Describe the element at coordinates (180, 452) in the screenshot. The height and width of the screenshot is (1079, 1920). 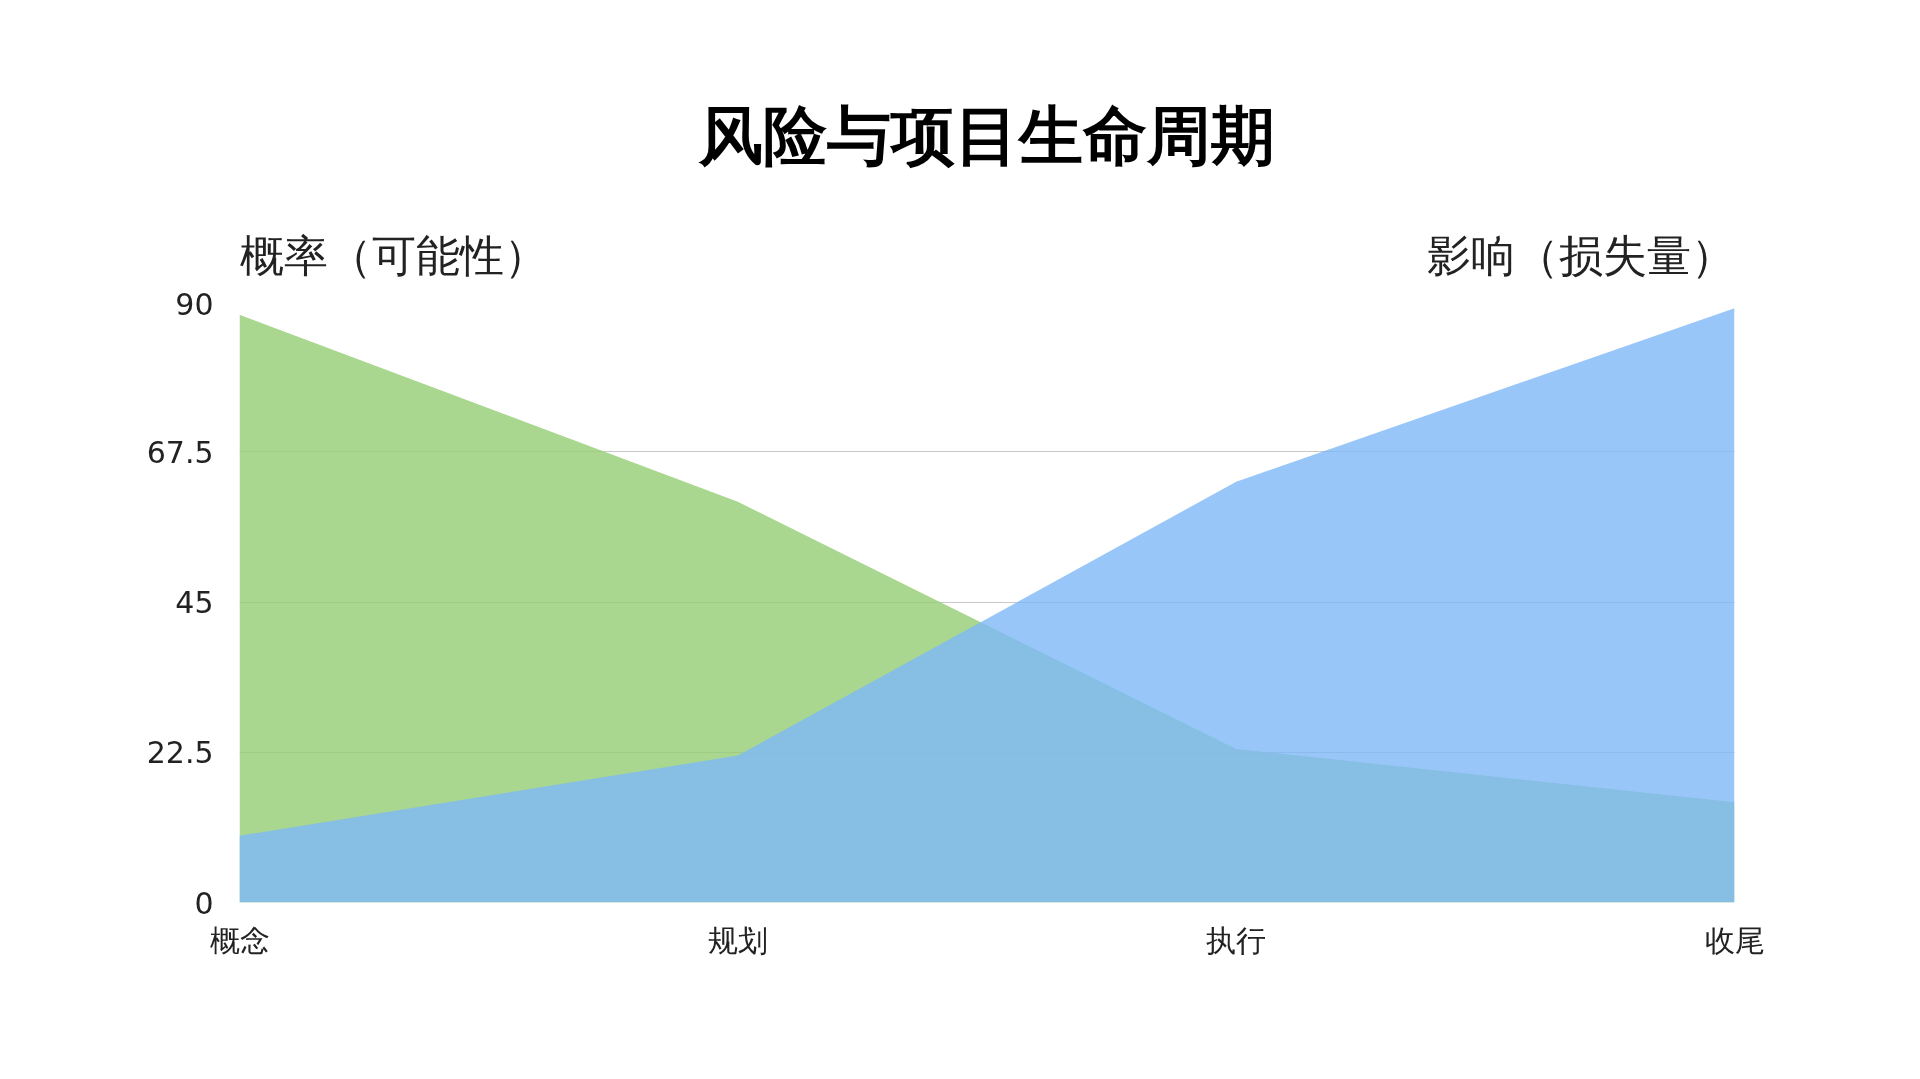
I see `y-tick-label: 67.5` at that location.